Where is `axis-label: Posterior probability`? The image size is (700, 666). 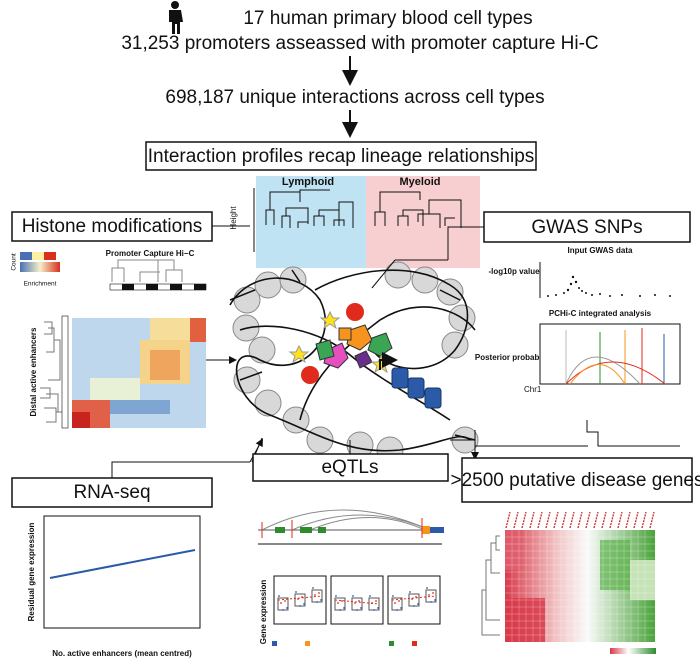
axis-label: Posterior probability is located at coordinates (514, 357).